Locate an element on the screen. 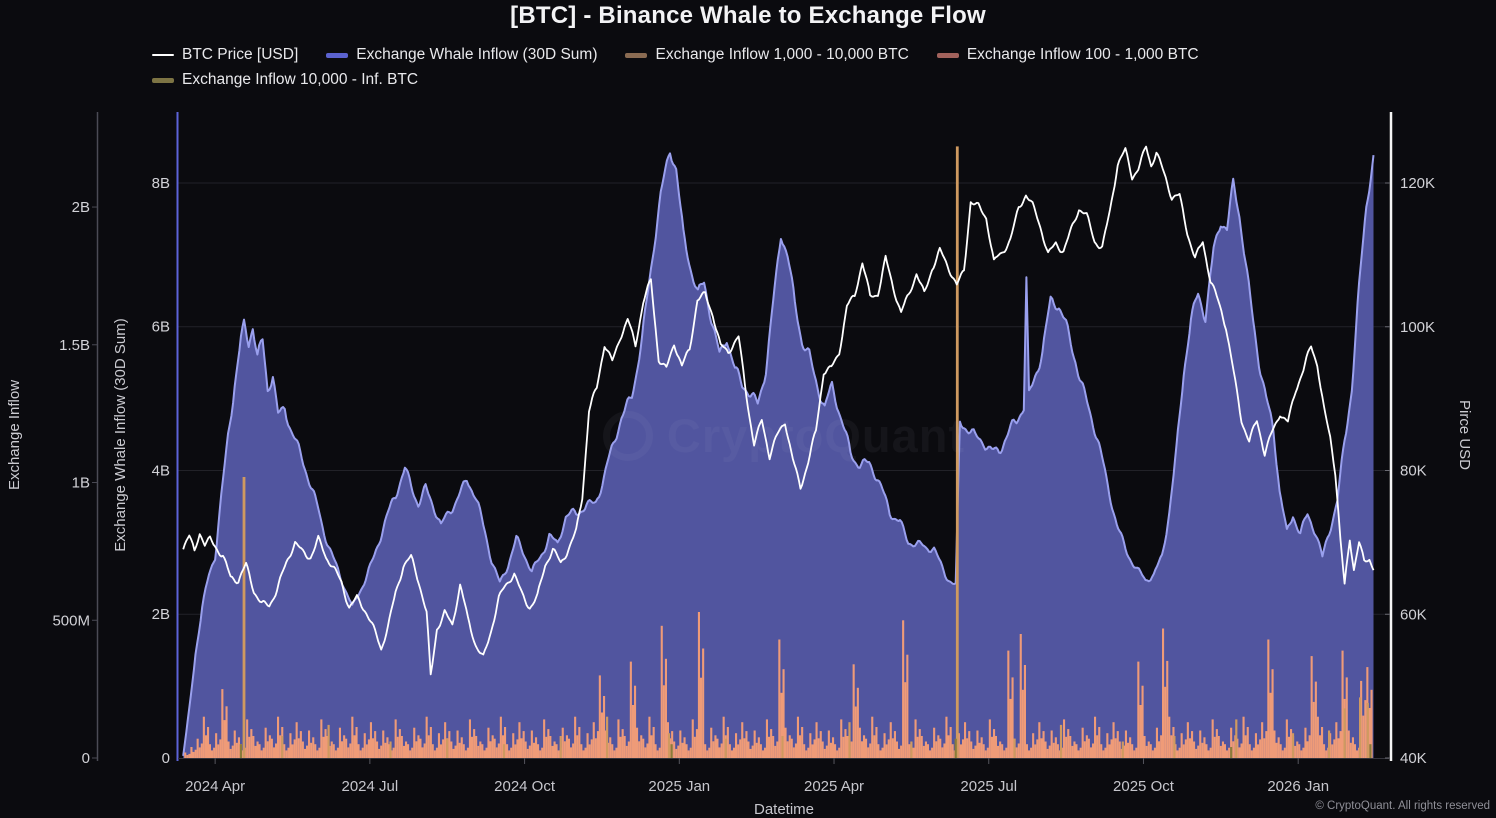  svg-text: 100K is located at coordinates (1417, 327).